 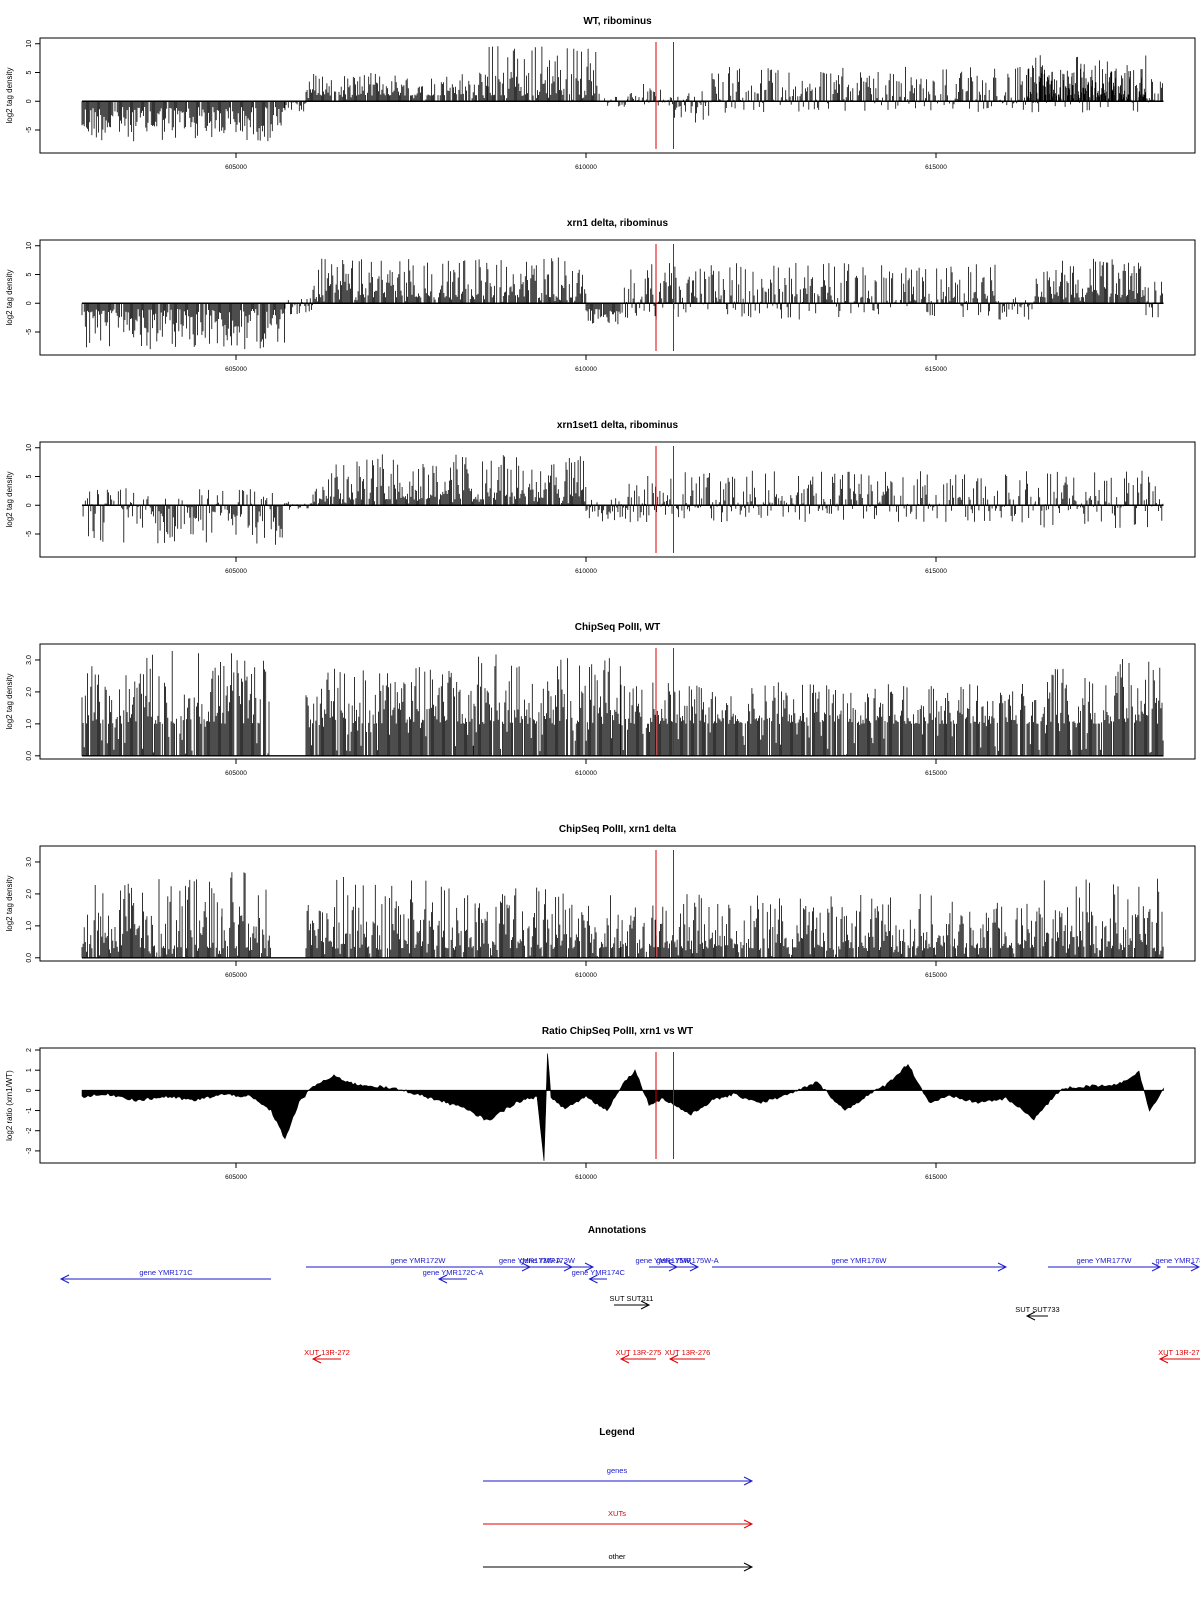 I want to click on y-tick-label: -2, so click(x=29, y=1131).